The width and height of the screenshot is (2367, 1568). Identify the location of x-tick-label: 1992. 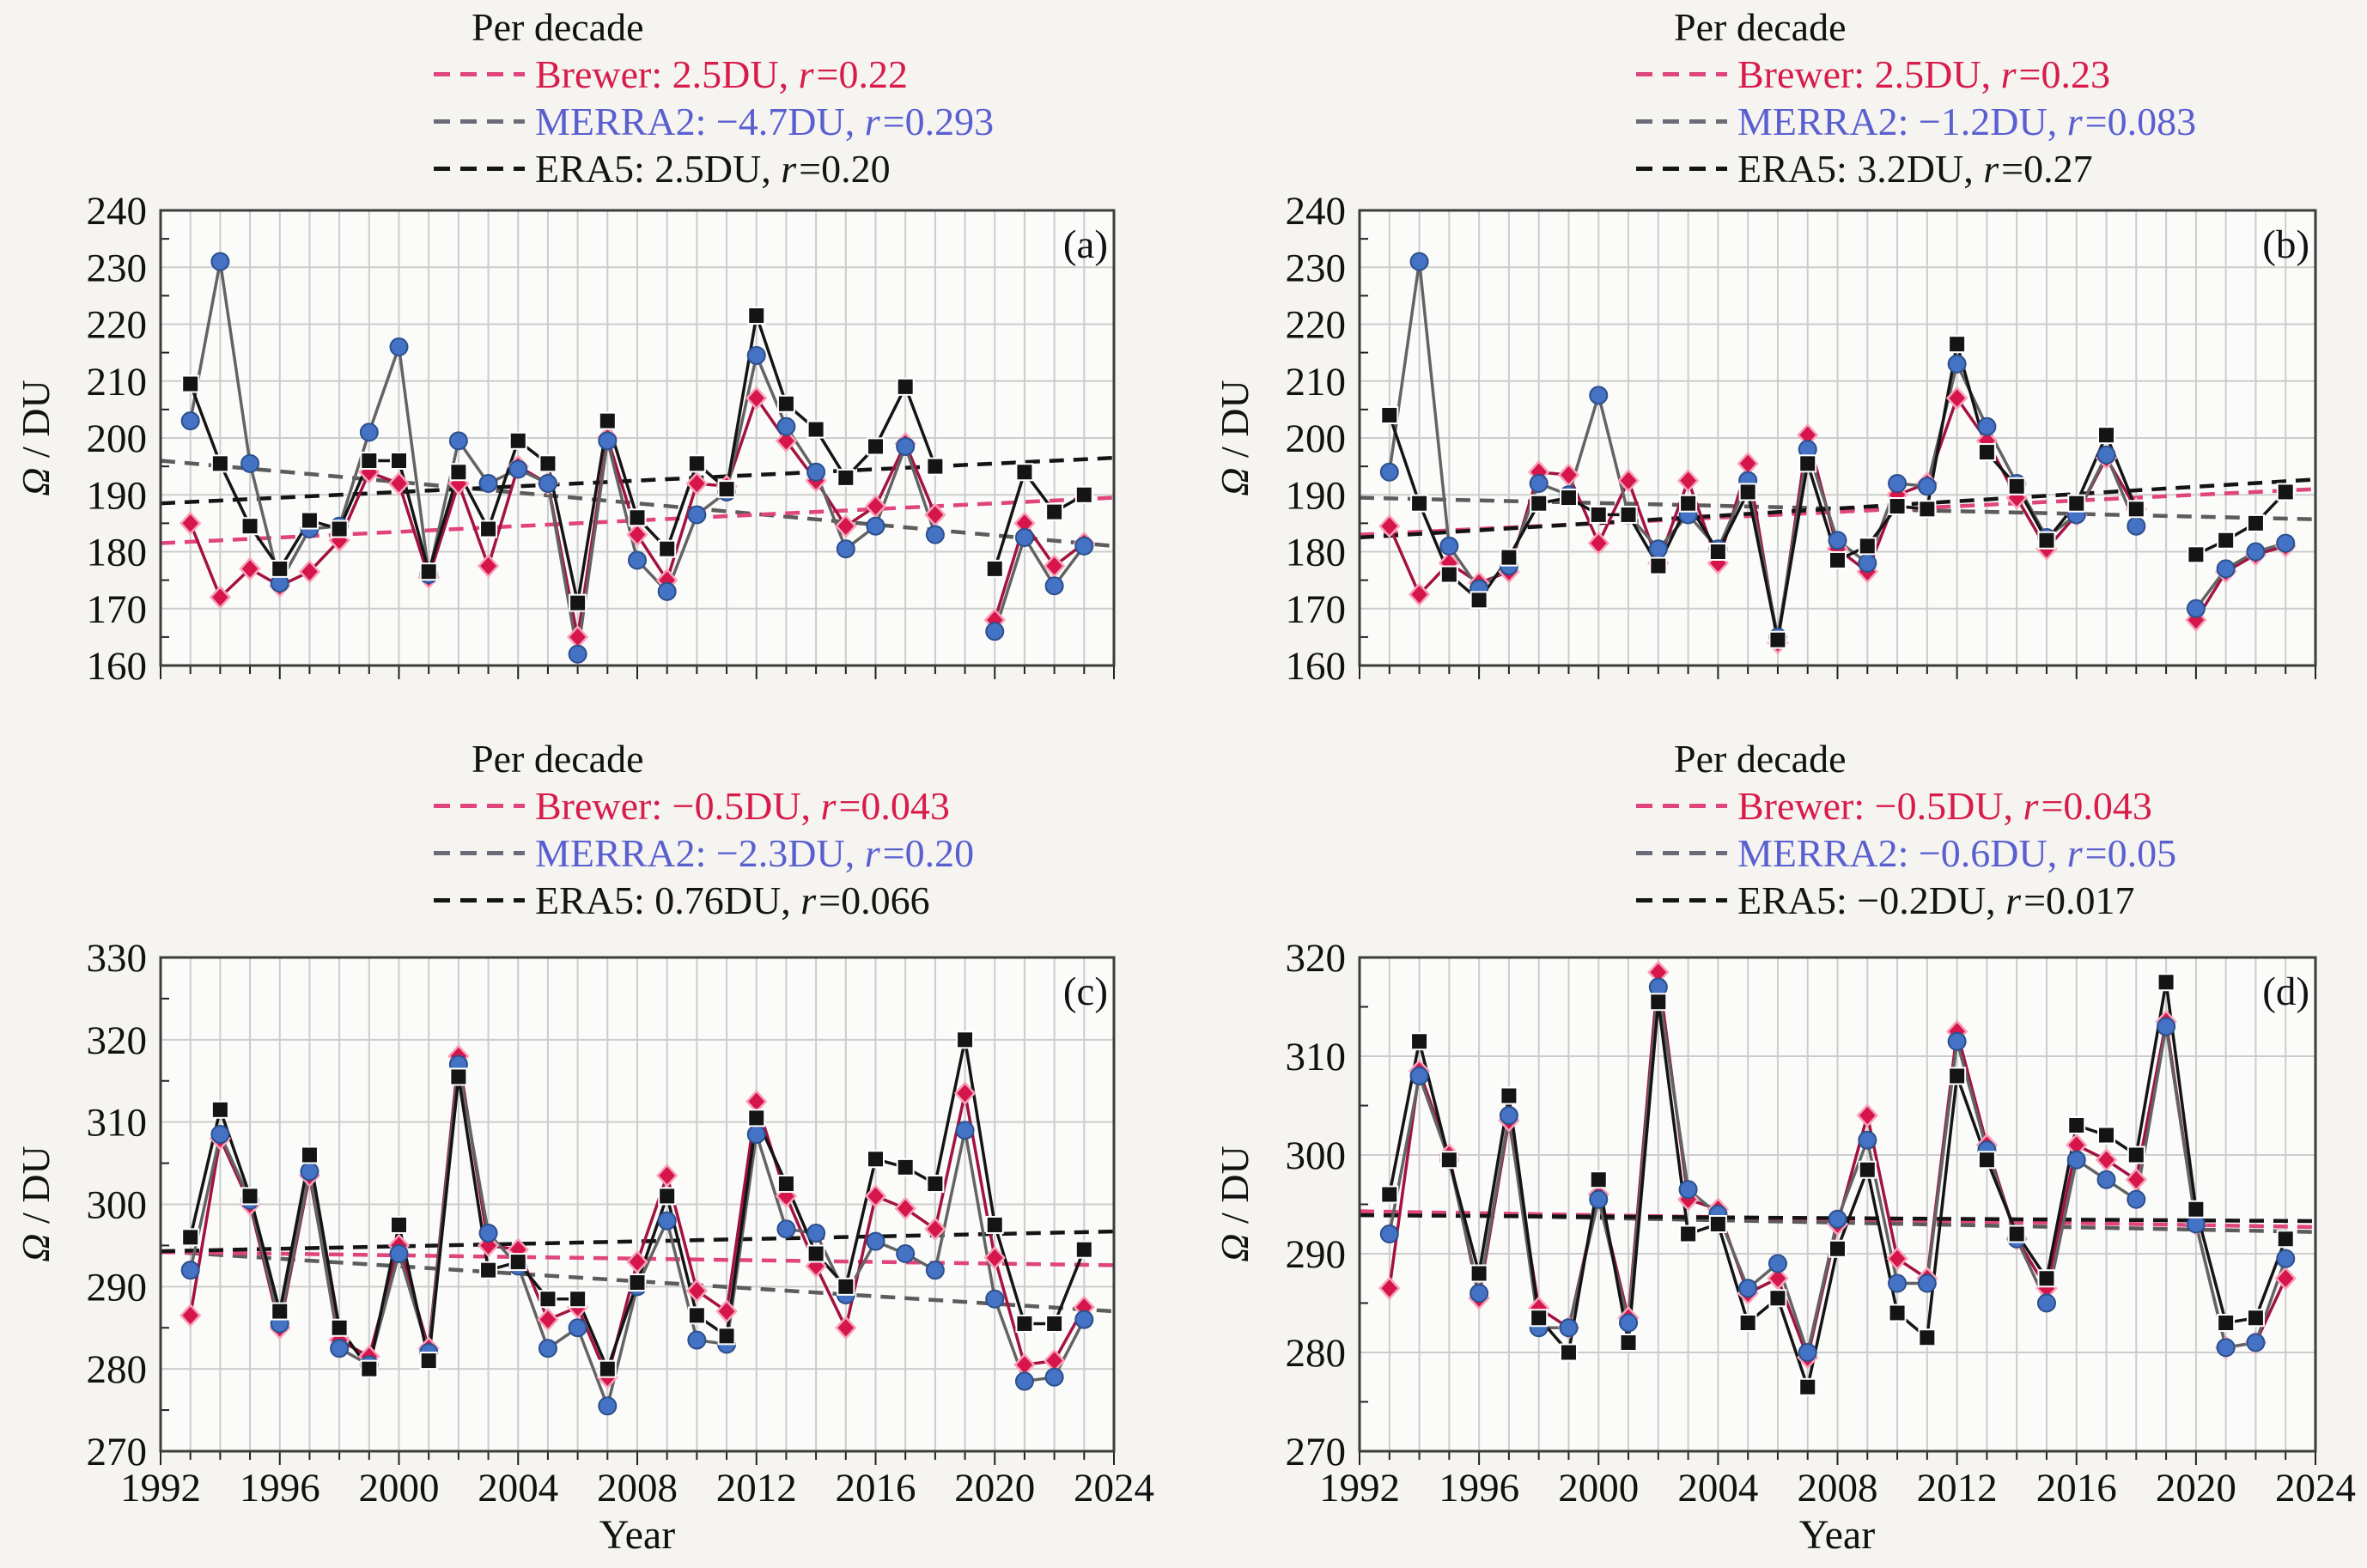
(1359, 1488).